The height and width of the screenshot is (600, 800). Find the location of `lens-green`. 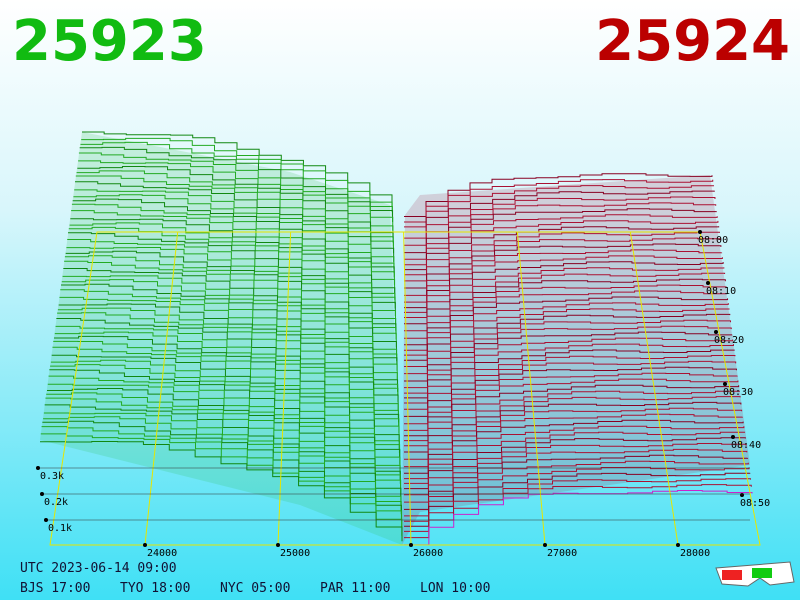

lens-green is located at coordinates (762, 573).